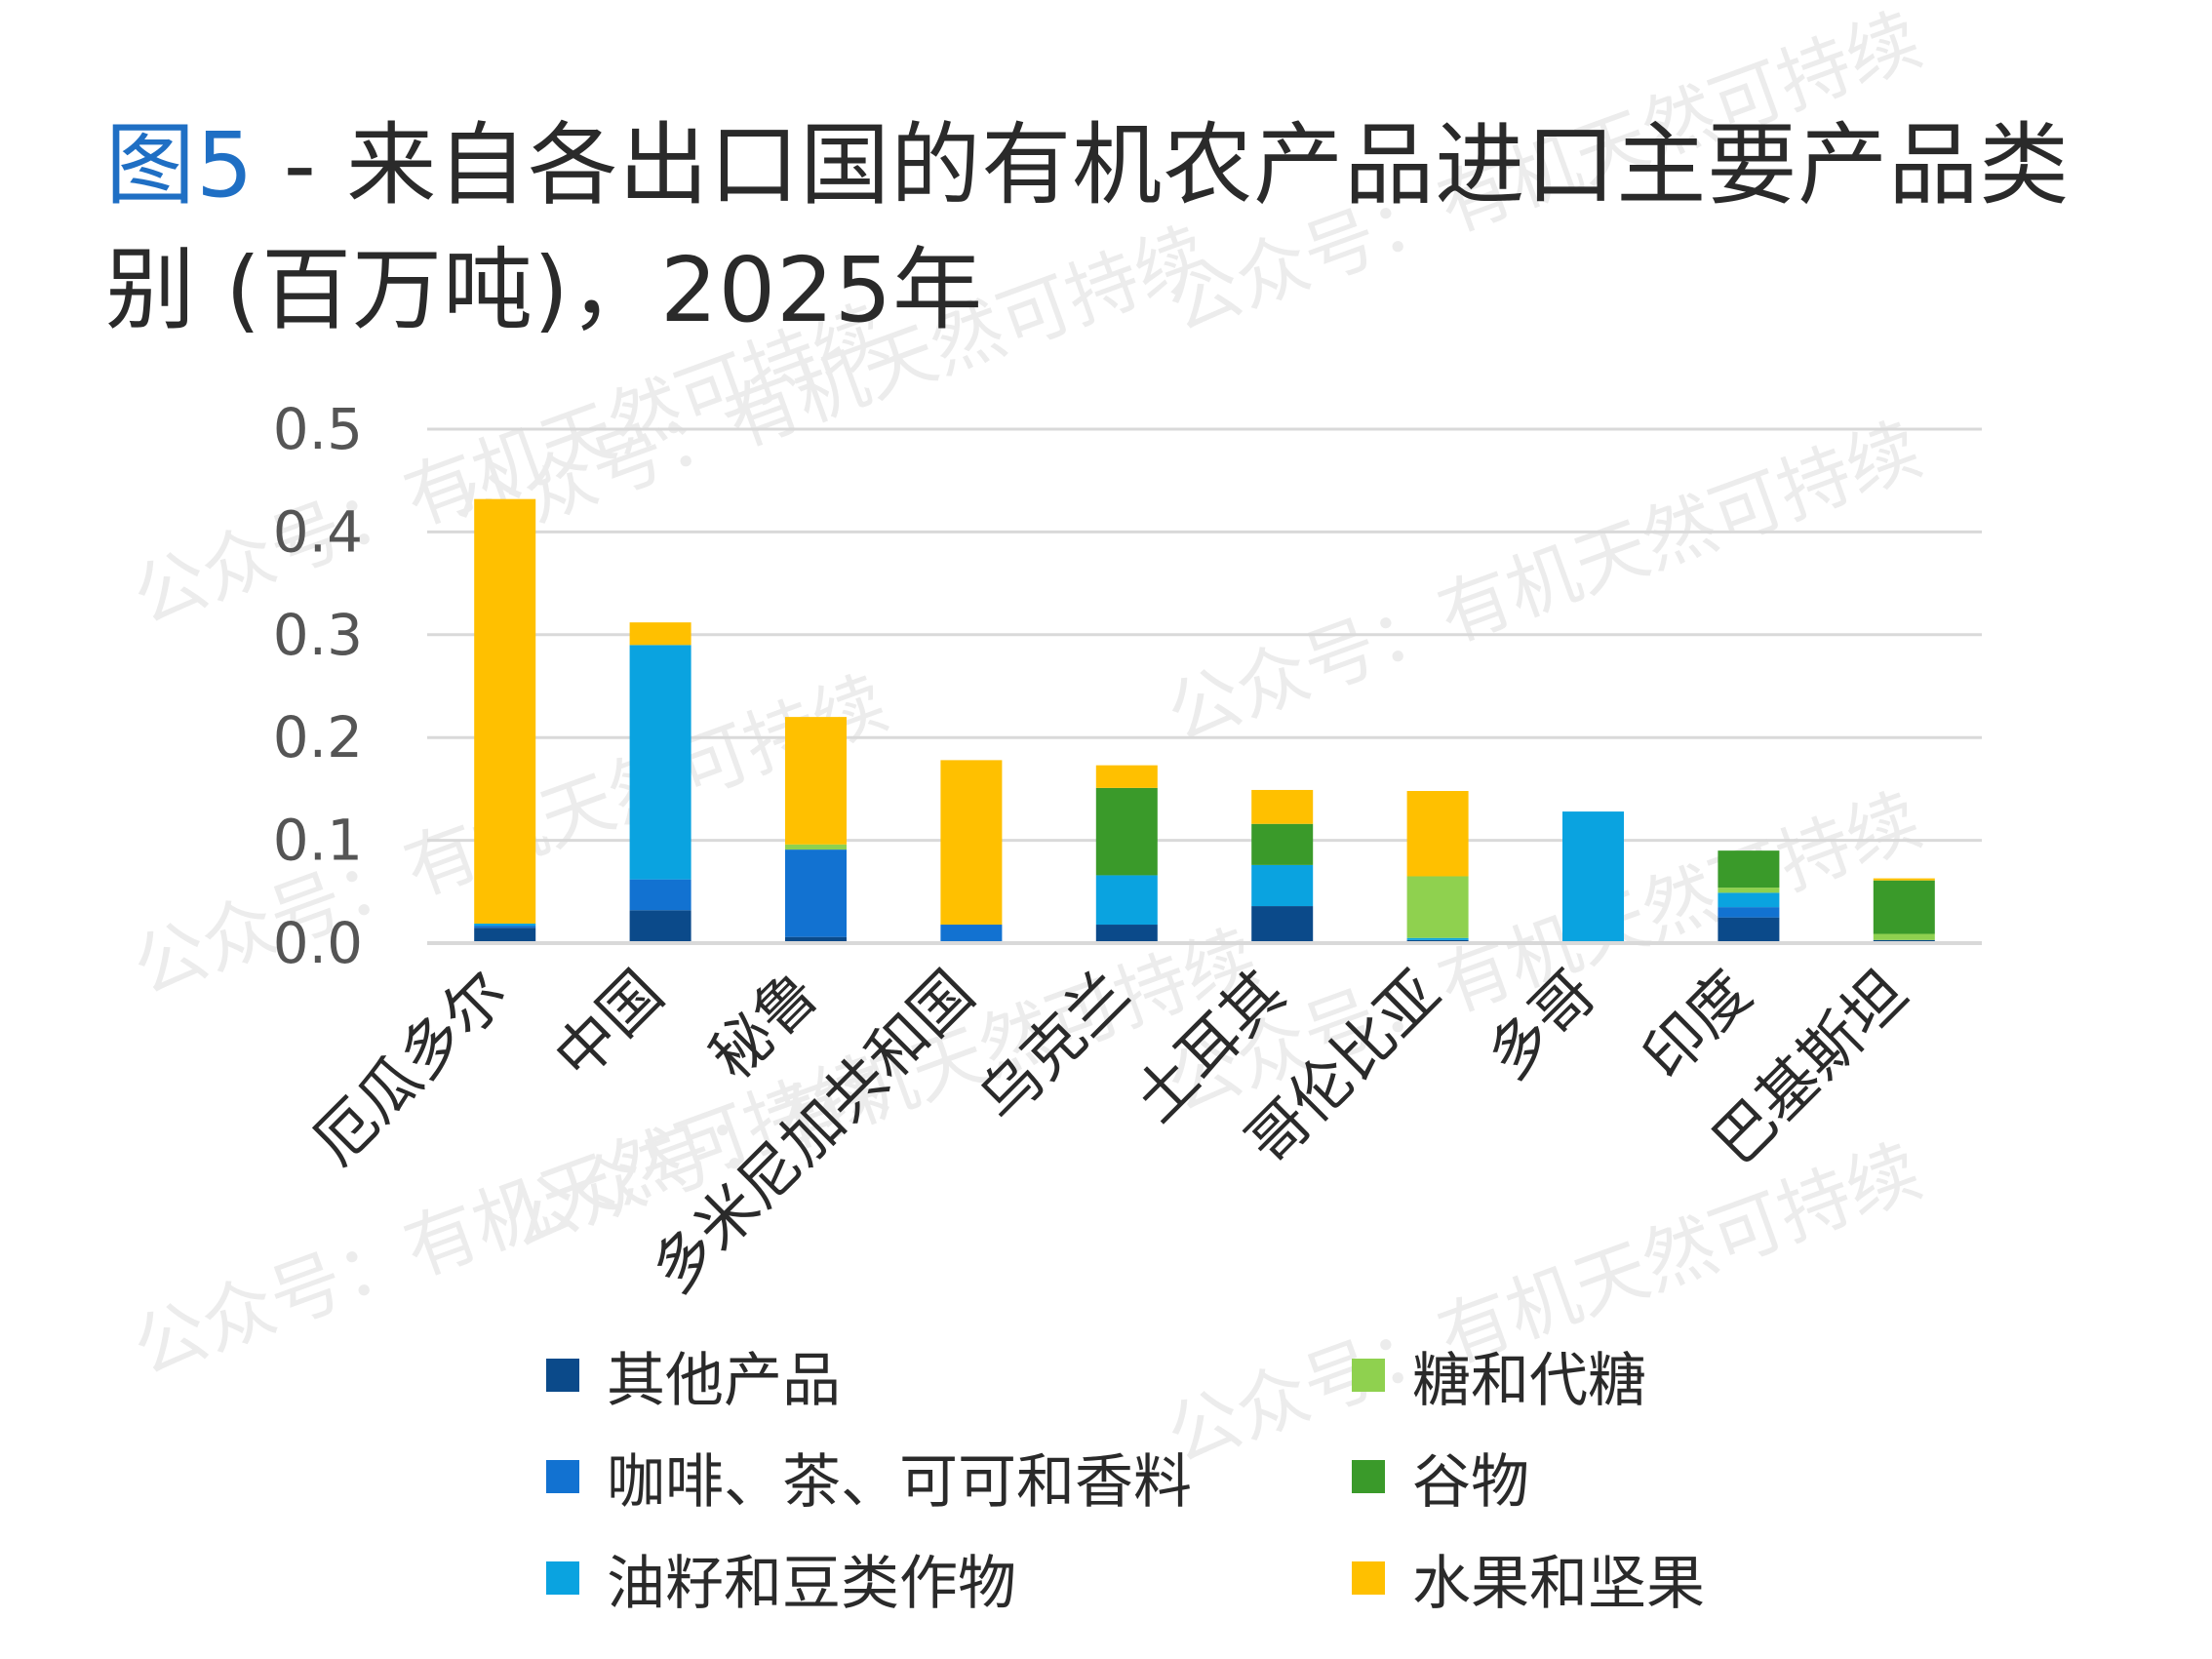 Image resolution: width=2212 pixels, height=1659 pixels. I want to click on y-tick-label: 0.1, so click(318, 841).